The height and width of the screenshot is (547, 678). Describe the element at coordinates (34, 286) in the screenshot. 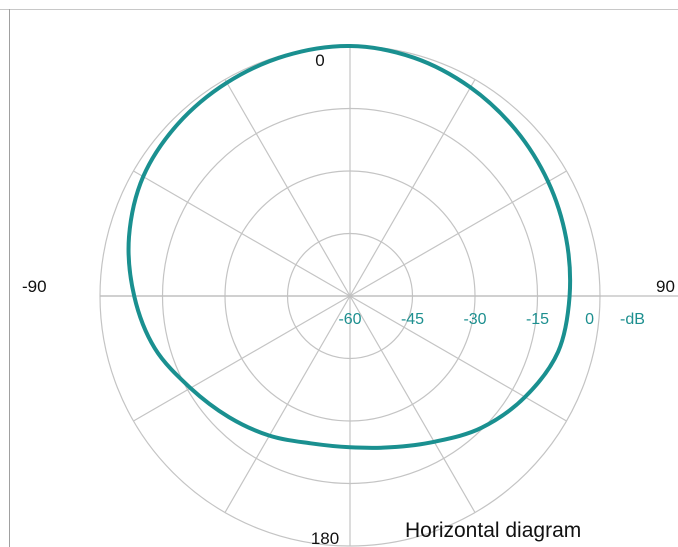

I see `angle-label-neg90: -90` at that location.